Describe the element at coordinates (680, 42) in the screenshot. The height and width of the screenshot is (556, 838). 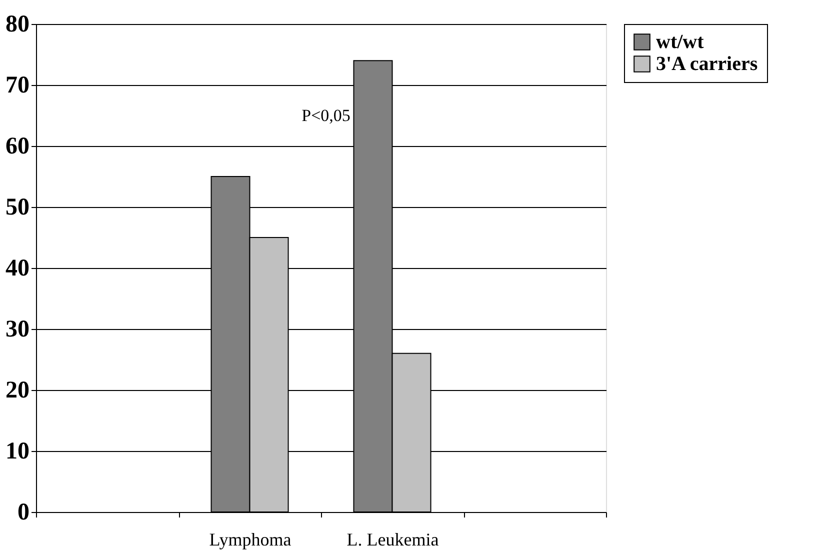
I see `legend-label: wt/wt` at that location.